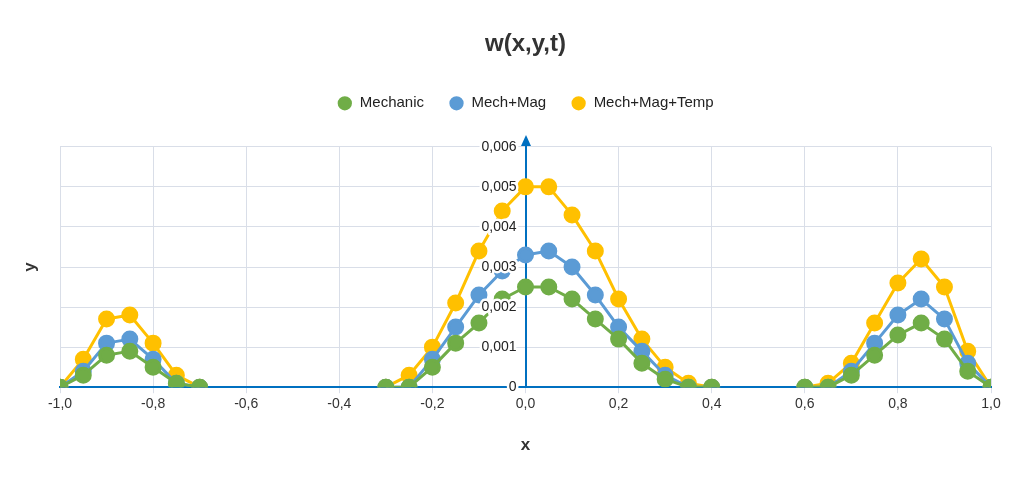 The height and width of the screenshot is (484, 1017). I want to click on y-tick-label: 0,001, so click(499, 345).